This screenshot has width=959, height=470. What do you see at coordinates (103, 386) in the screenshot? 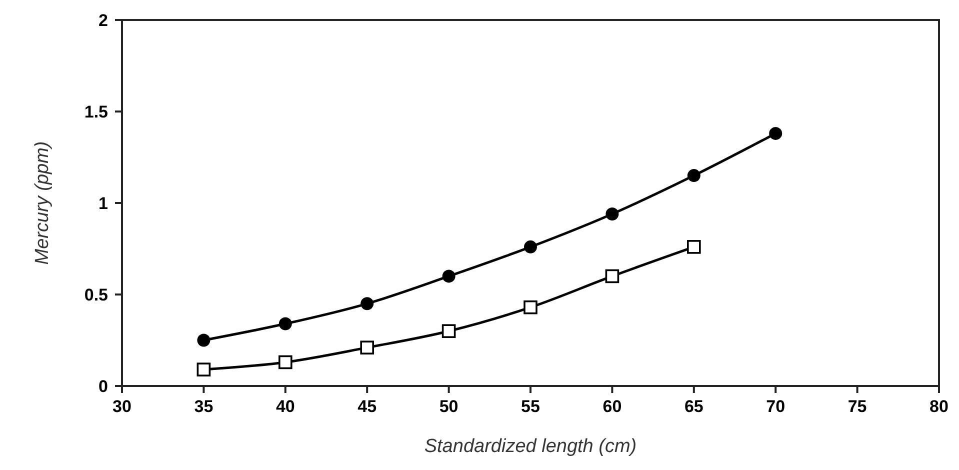
I see `y-tick-label: 0` at bounding box center [103, 386].